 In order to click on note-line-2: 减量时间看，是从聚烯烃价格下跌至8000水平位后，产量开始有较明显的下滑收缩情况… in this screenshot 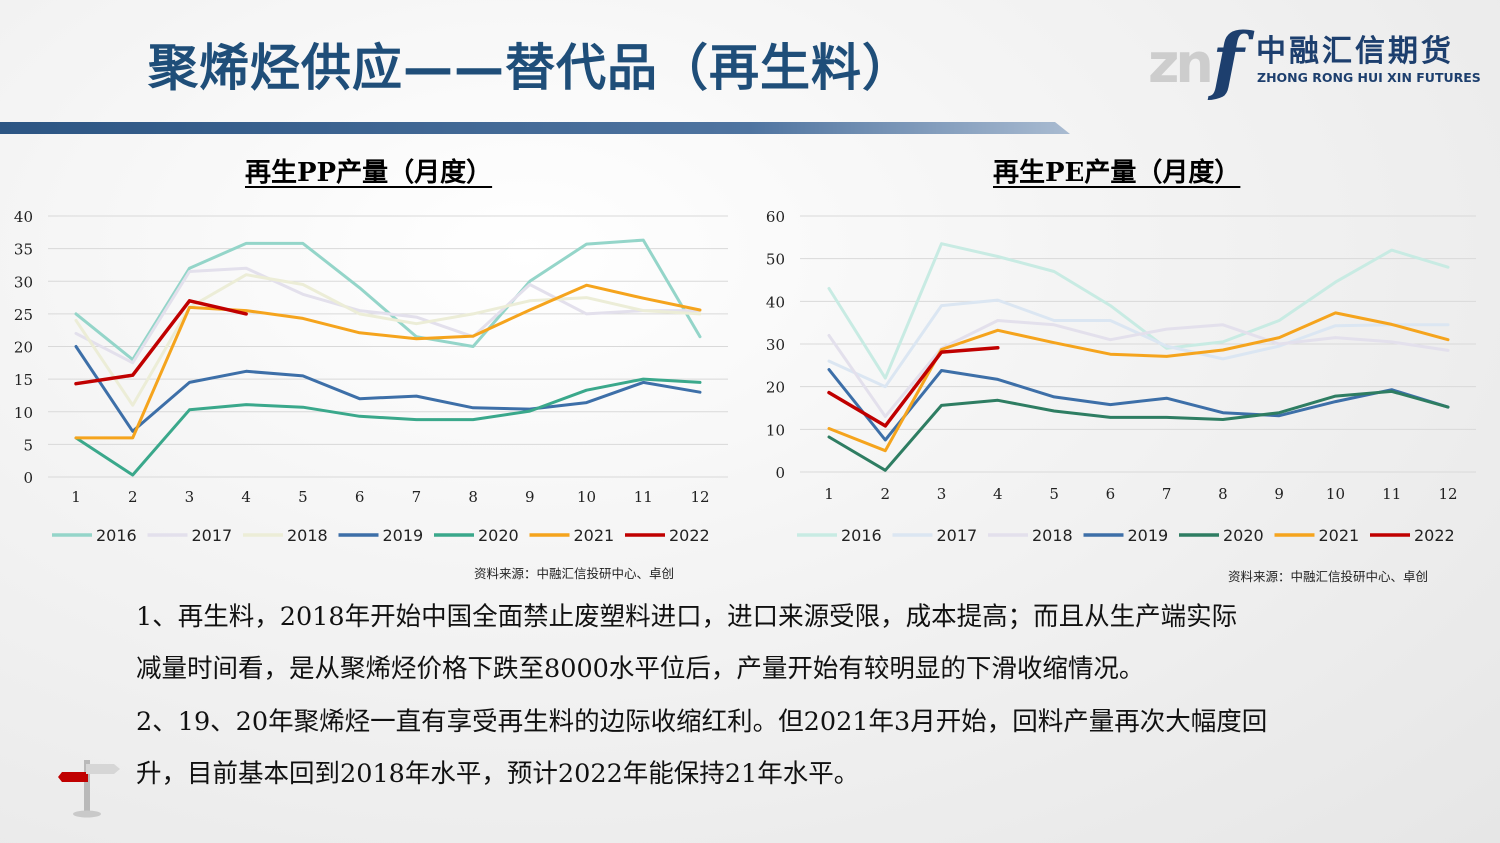, I will do `click(640, 669)`.